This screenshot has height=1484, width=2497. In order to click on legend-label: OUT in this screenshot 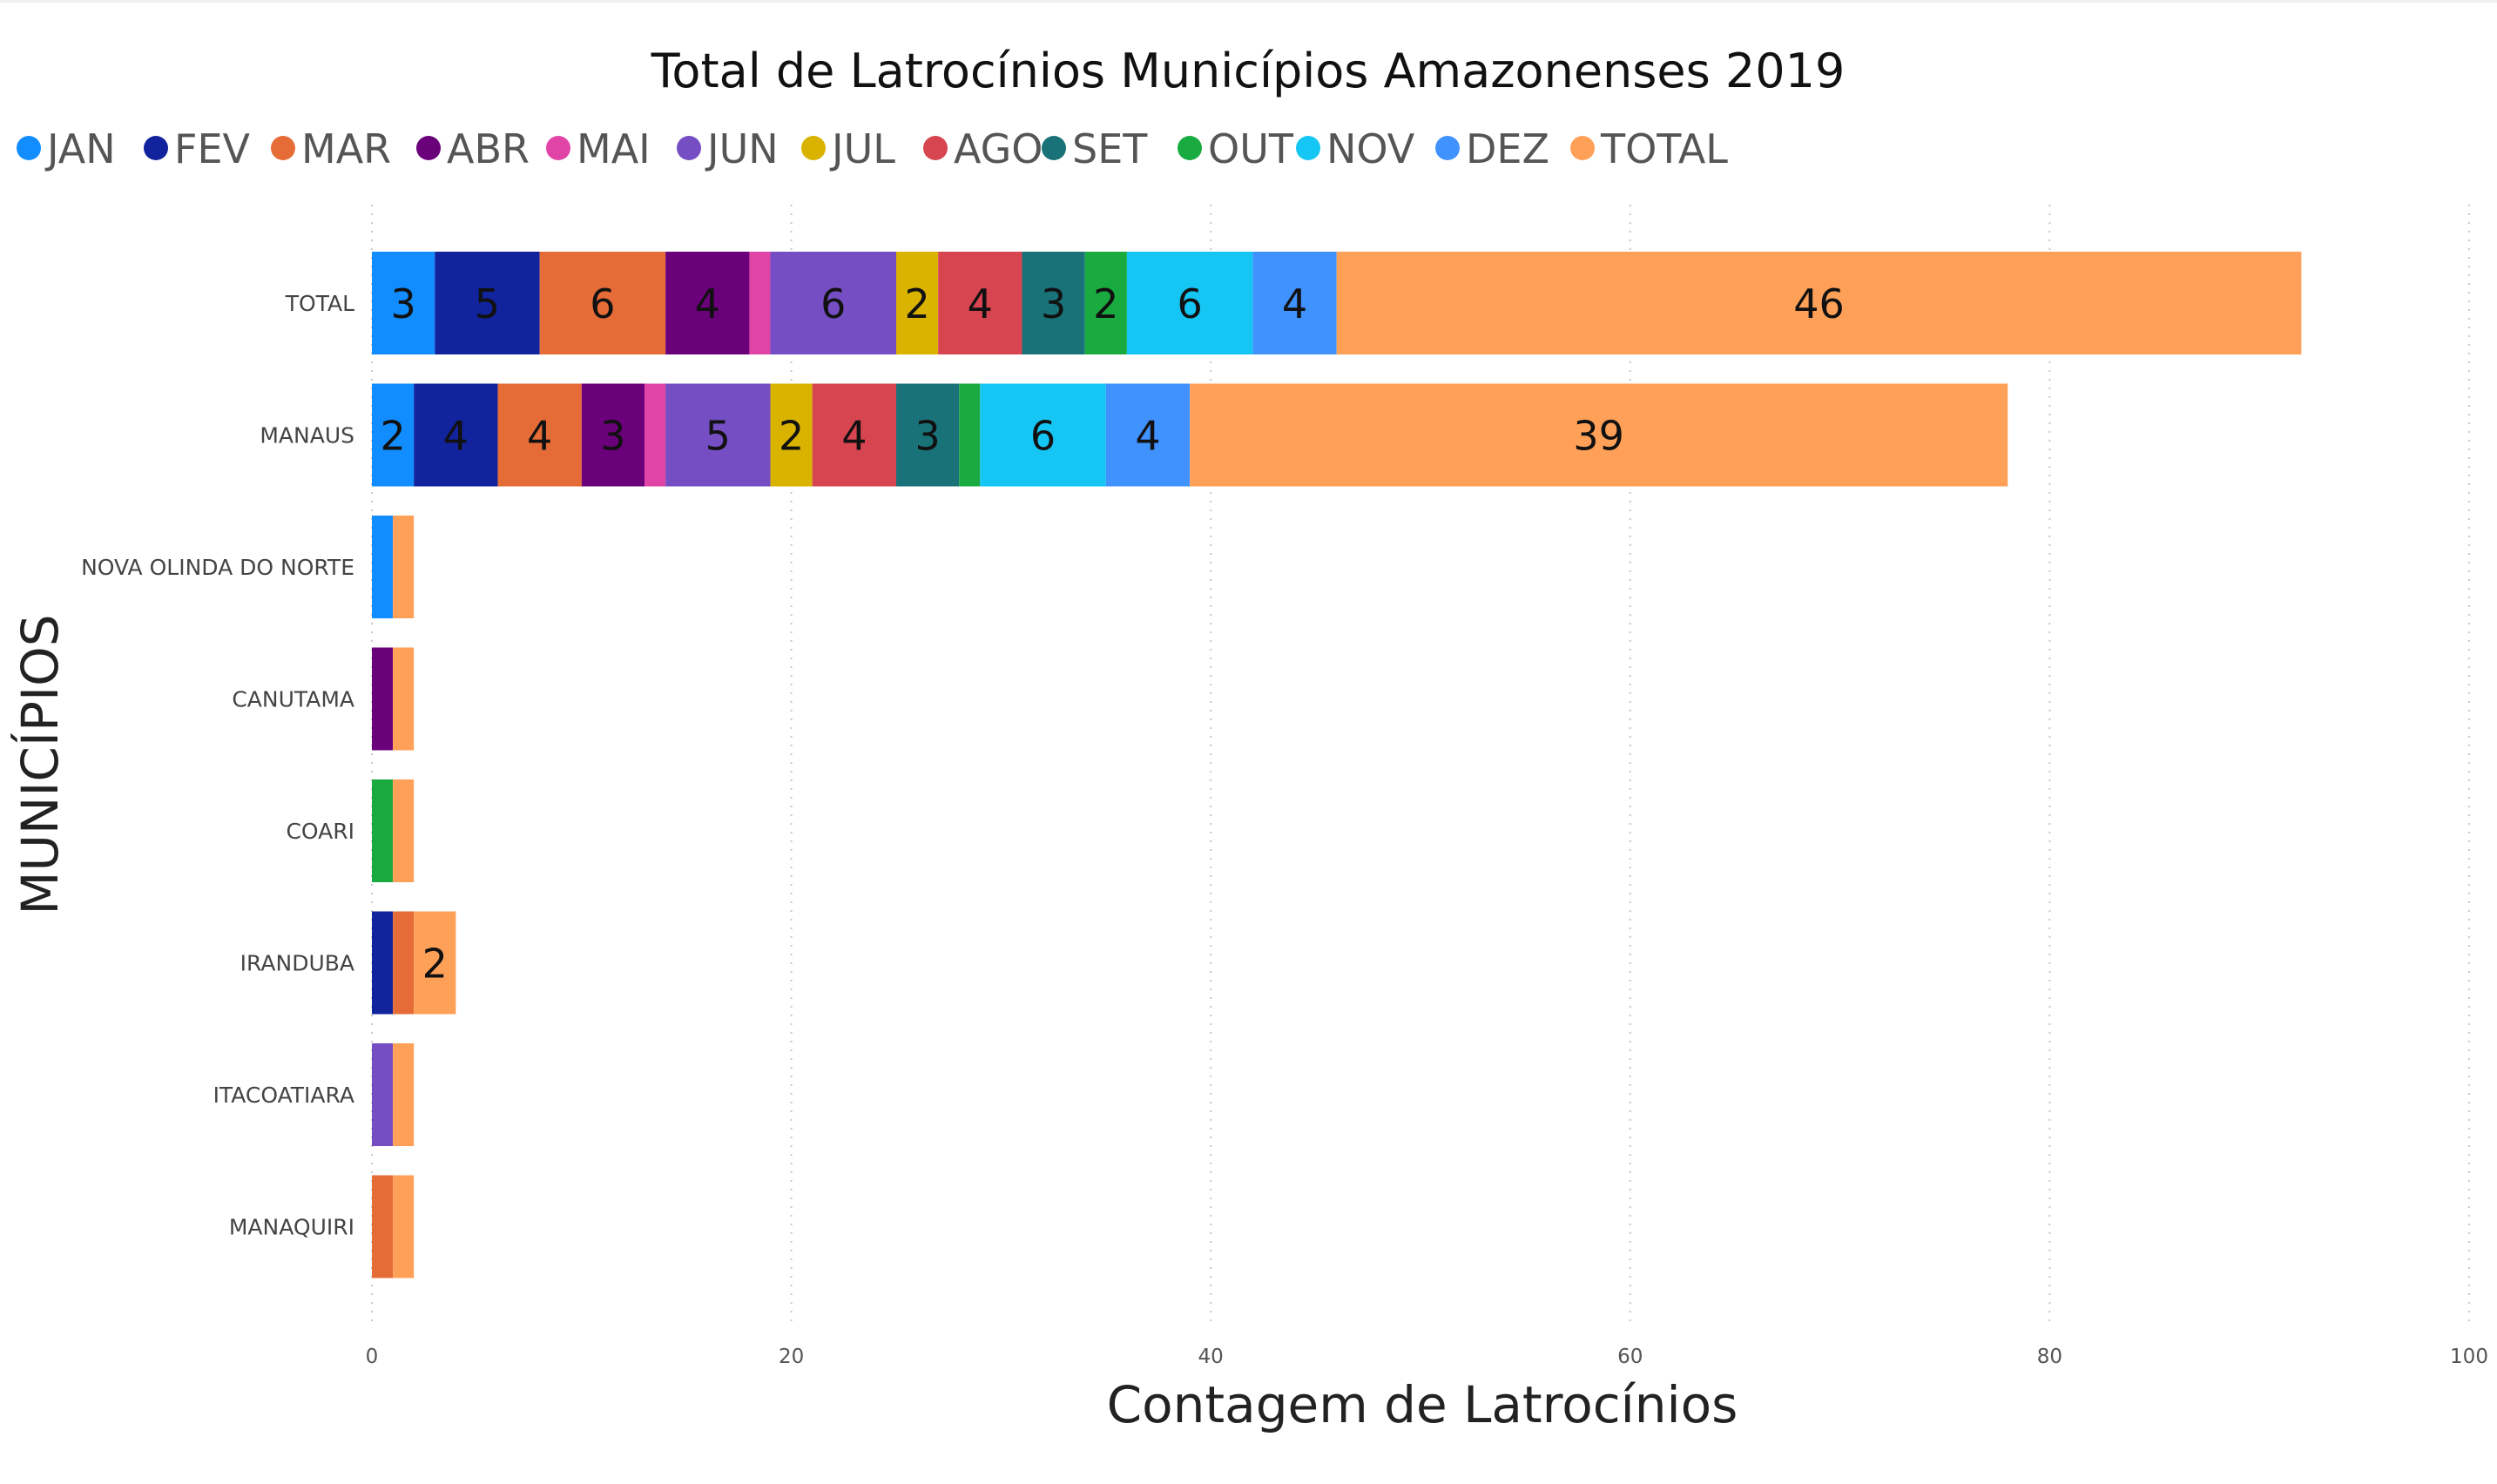, I will do `click(1251, 148)`.